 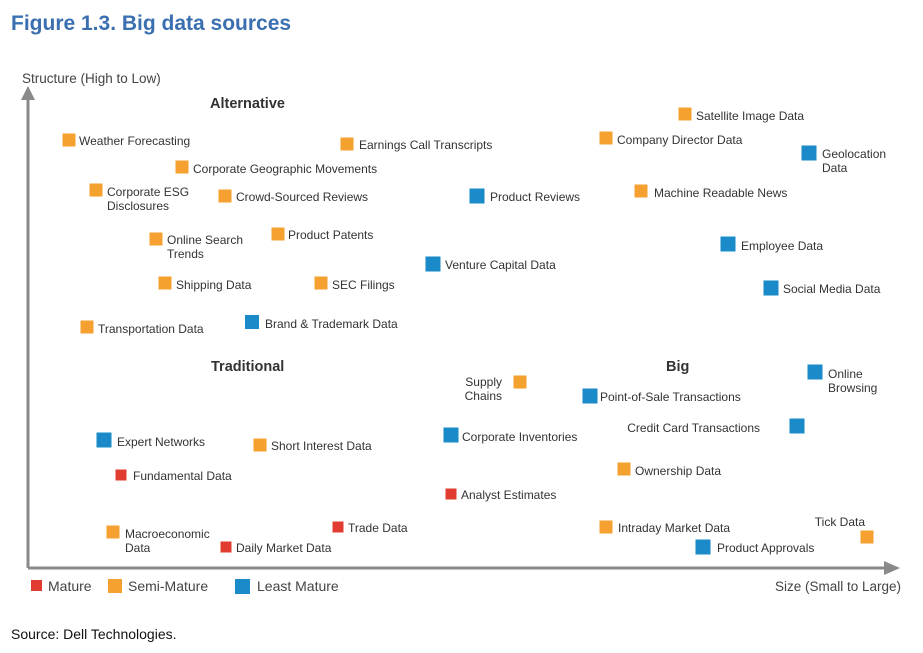 I want to click on data-point-intraday-market-data: Intraday Market Data, so click(x=664, y=527).